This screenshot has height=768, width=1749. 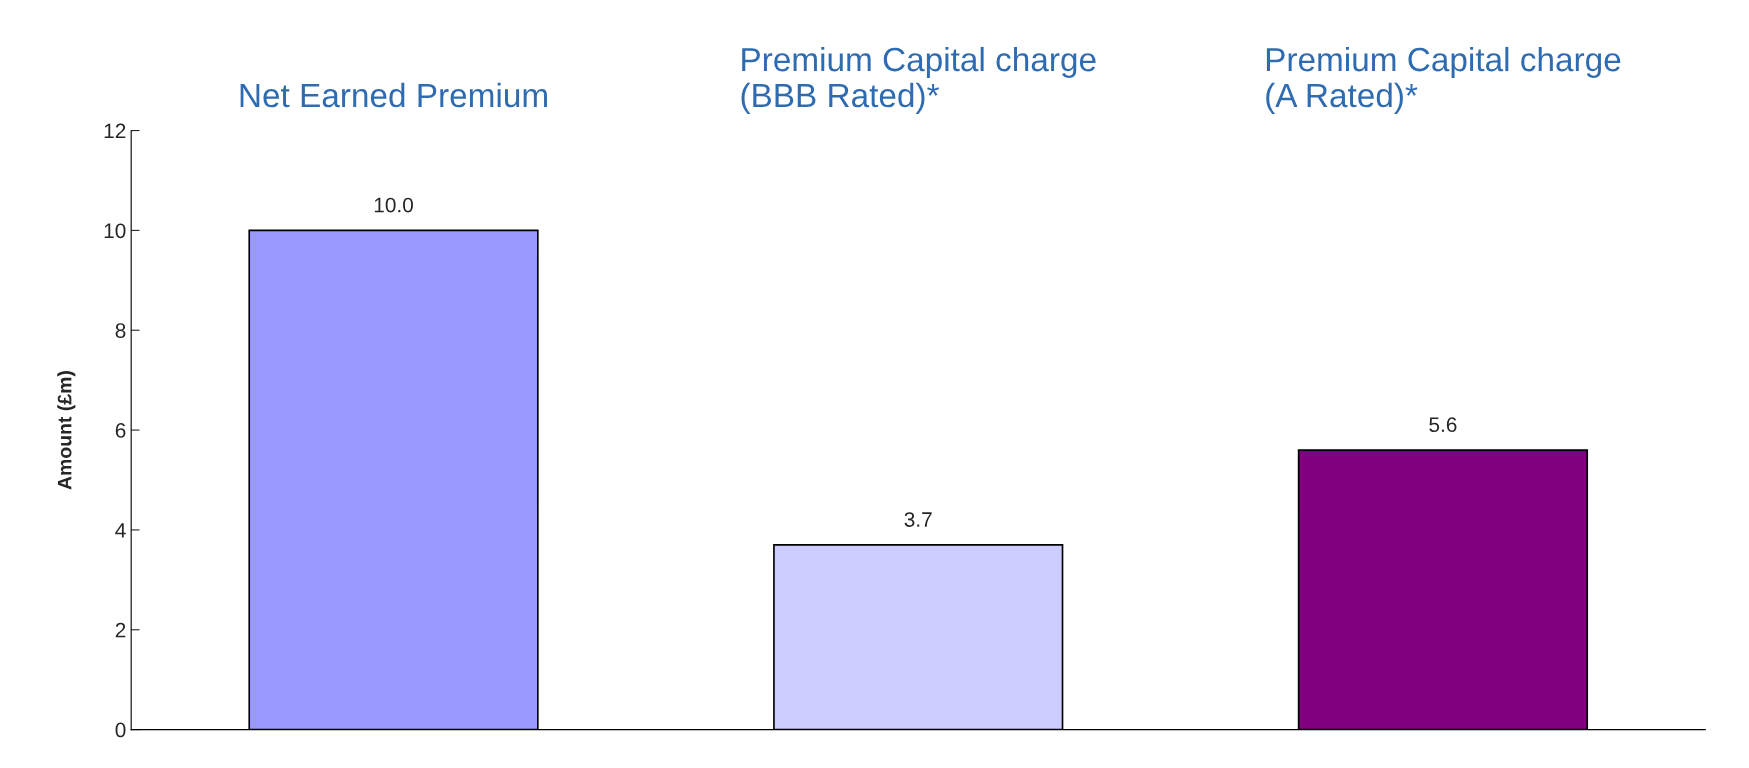 I want to click on data-label: 3.7, so click(x=918, y=519).